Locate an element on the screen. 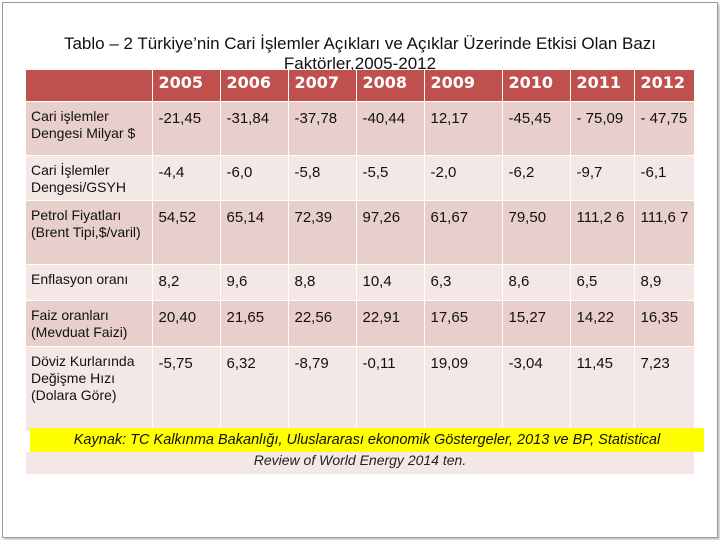  title-line-2: Faktörler,2005-2012 is located at coordinates (360, 63).